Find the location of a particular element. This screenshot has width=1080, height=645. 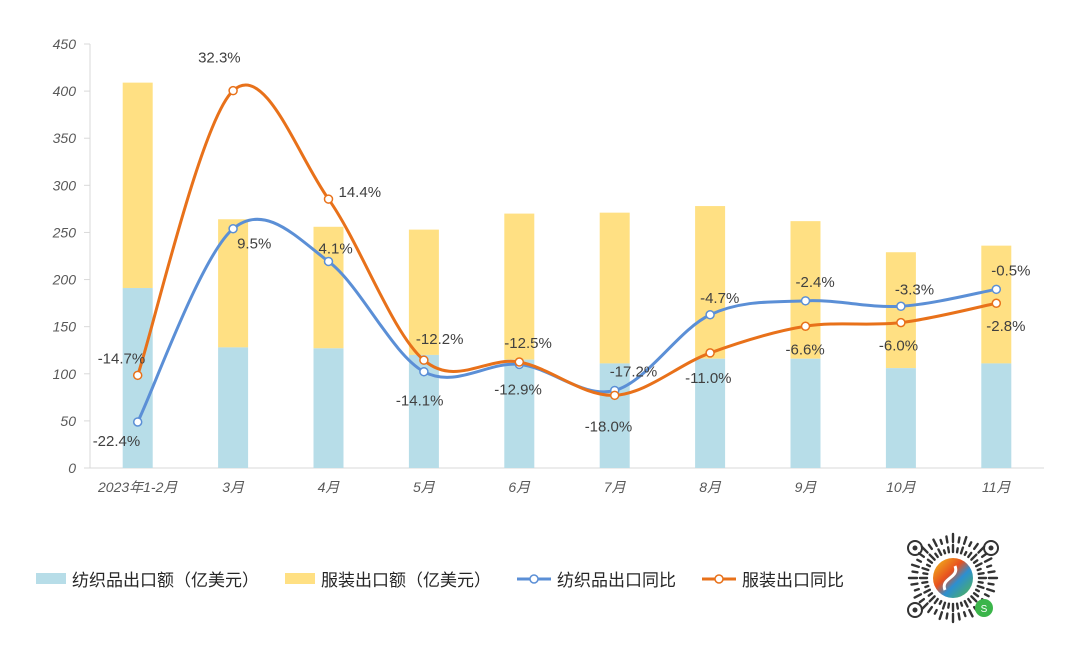

x-tick-label: 3月 is located at coordinates (233, 487).